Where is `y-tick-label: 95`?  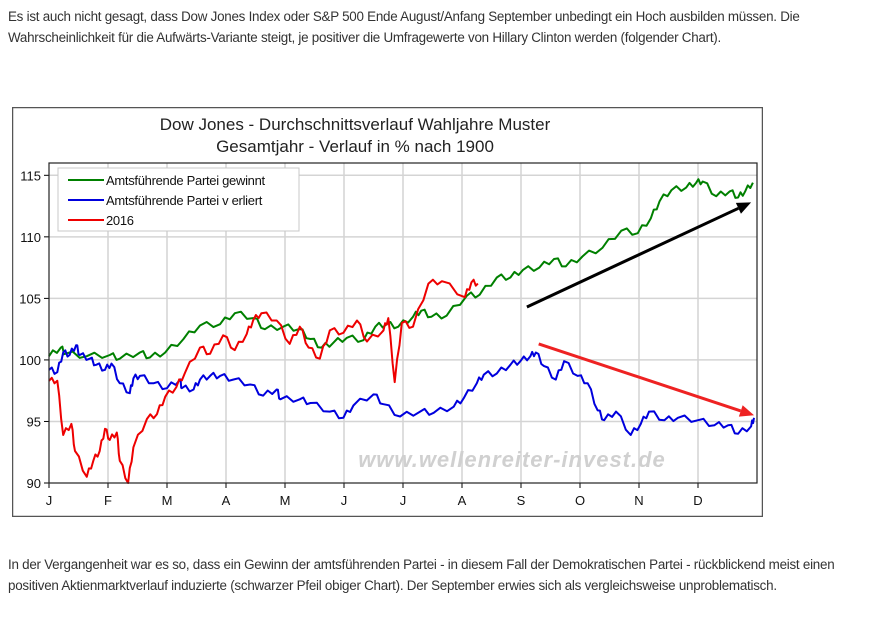 y-tick-label: 95 is located at coordinates (34, 421).